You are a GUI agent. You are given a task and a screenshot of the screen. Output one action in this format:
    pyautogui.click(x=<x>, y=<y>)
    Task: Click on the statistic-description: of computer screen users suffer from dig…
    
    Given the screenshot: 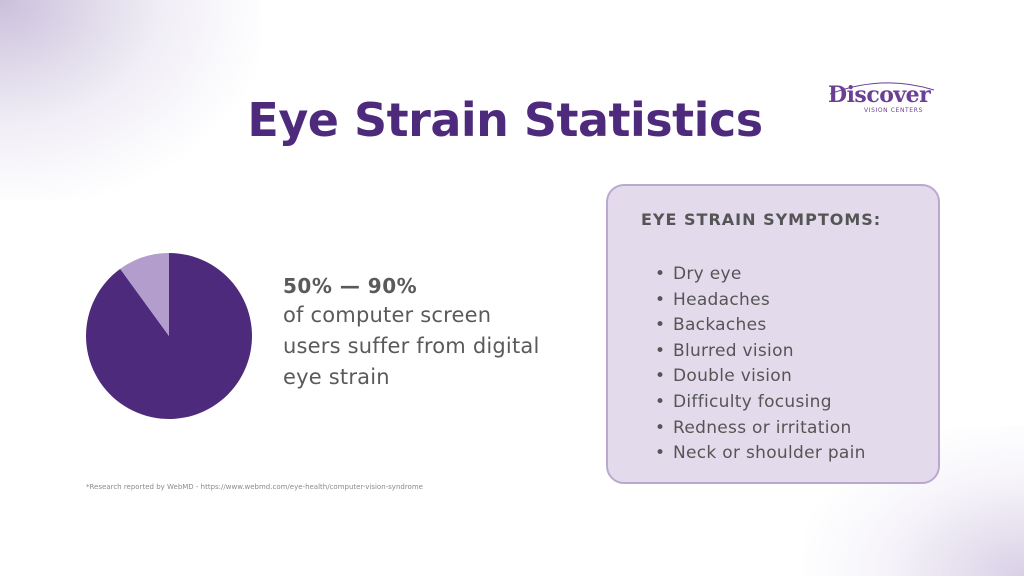 What is the action you would take?
    pyautogui.click(x=411, y=346)
    